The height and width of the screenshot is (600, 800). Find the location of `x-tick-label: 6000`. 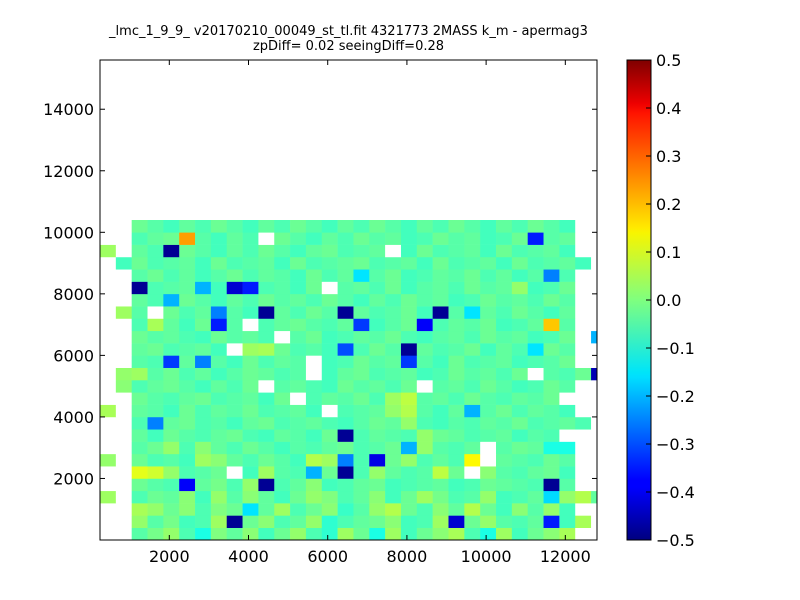

x-tick-label: 6000 is located at coordinates (327, 556).